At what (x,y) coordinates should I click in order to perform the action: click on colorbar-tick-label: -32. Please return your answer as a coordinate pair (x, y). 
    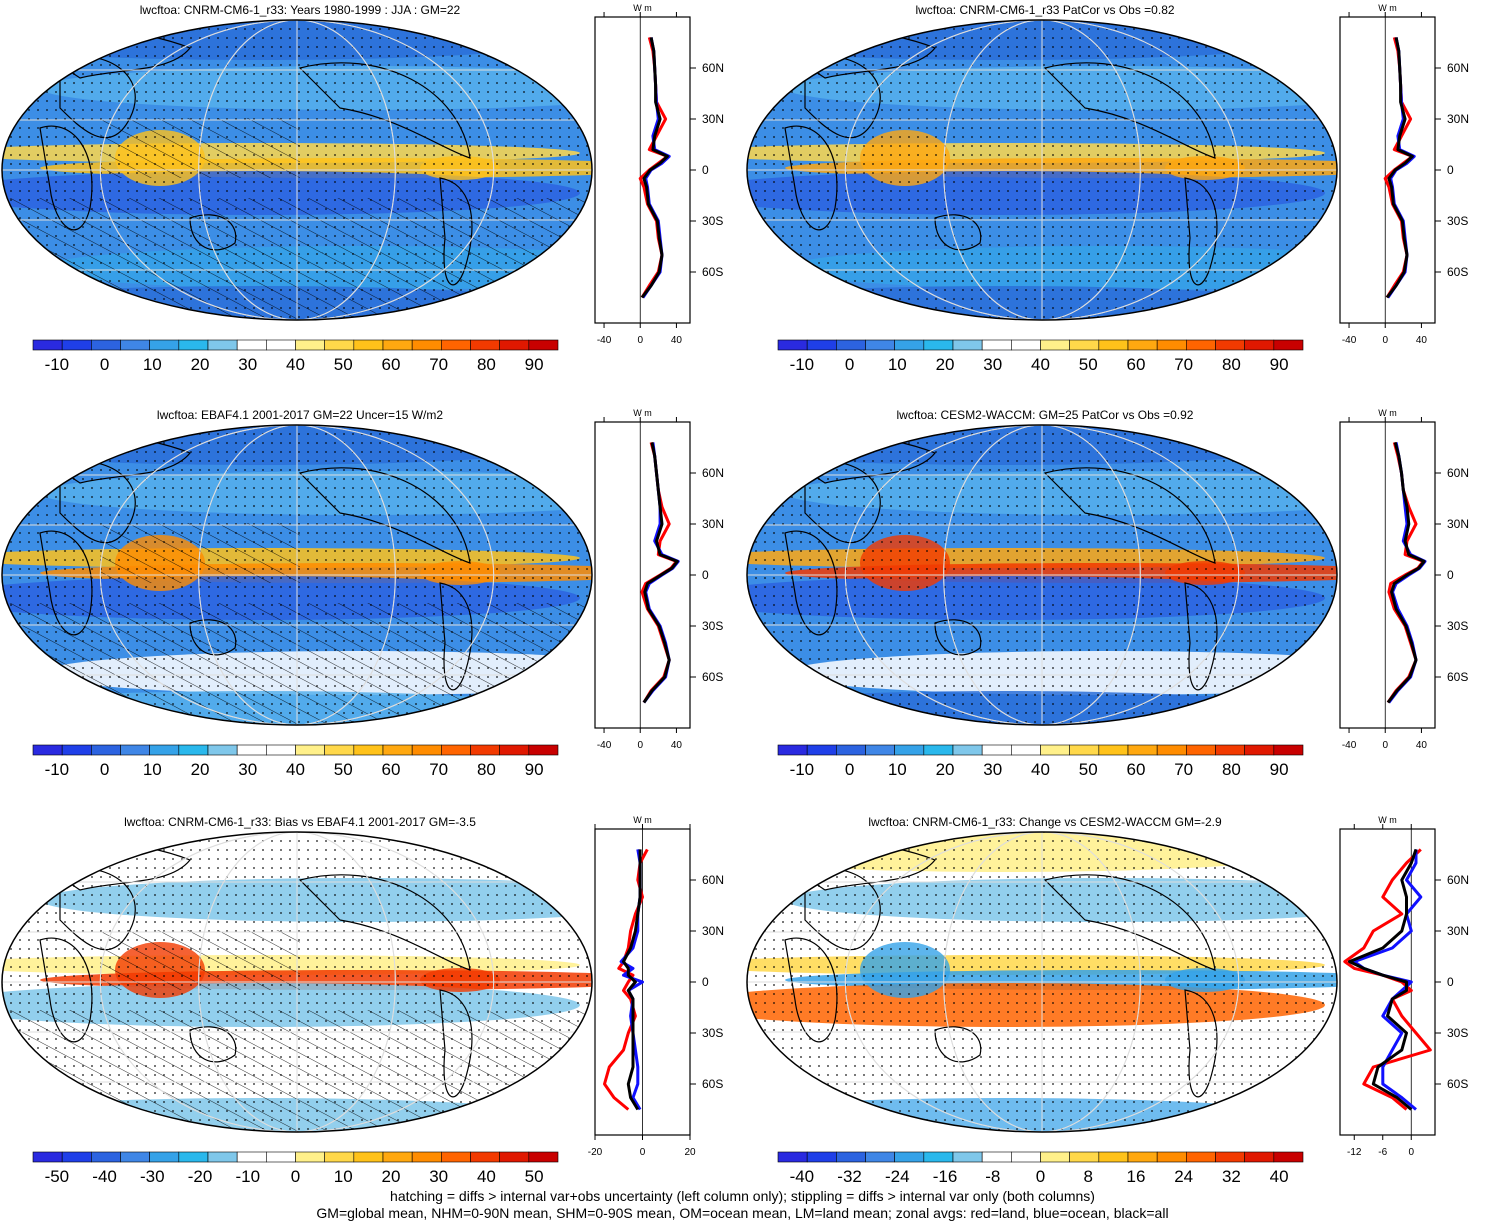
    Looking at the image, I should click on (849, 1176).